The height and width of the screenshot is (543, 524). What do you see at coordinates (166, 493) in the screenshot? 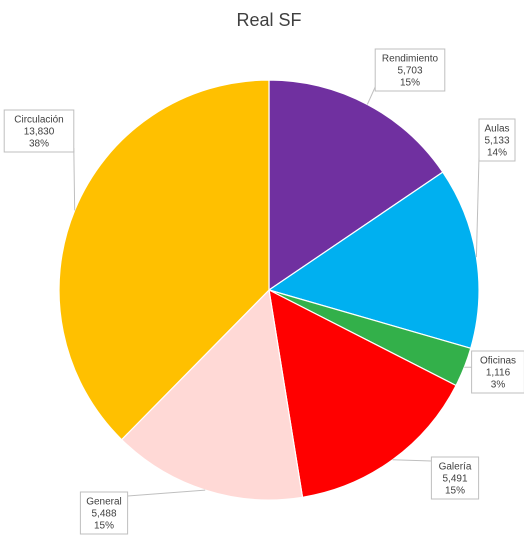
I see `leader-line-general` at bounding box center [166, 493].